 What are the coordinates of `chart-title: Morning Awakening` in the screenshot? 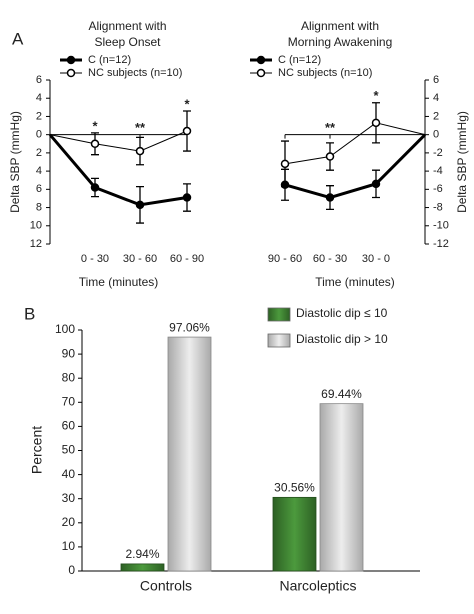 It's located at (340, 42).